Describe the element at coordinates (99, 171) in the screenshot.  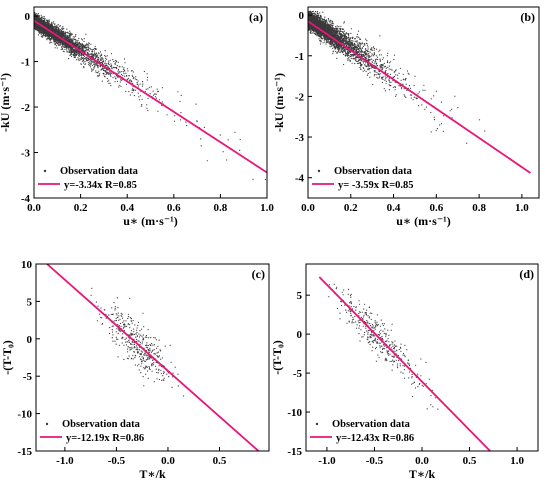
I see `legend-label-observation: Observation data` at that location.